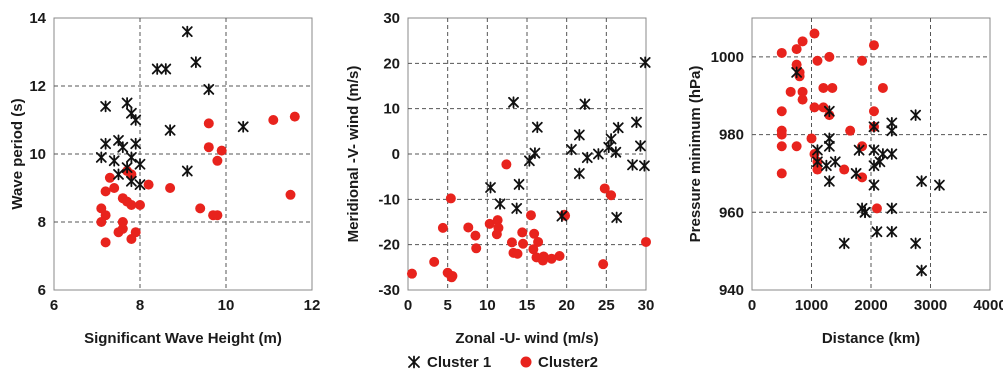  Describe the element at coordinates (389, 290) in the screenshot. I see `y-tick-label: -30` at that location.